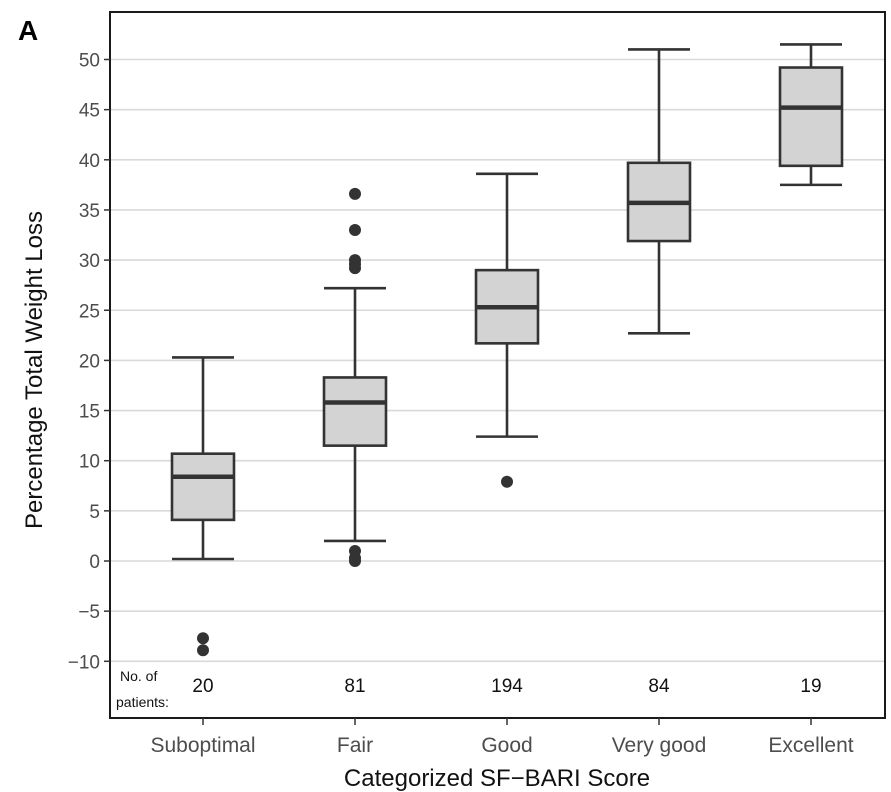 Image resolution: width=891 pixels, height=792 pixels. I want to click on x-tick-label: Fair, so click(355, 745).